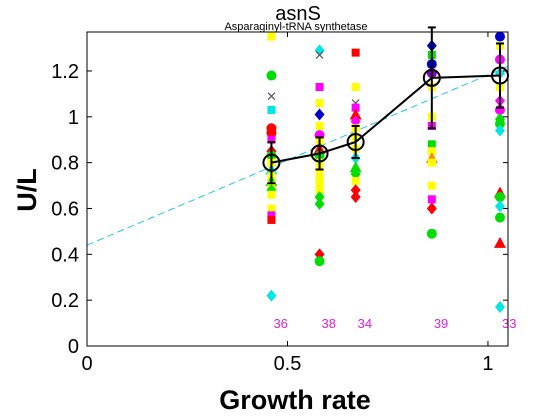 This screenshot has width=560, height=420. What do you see at coordinates (288, 364) in the screenshot?
I see `x-tick-label: 0.5` at bounding box center [288, 364].